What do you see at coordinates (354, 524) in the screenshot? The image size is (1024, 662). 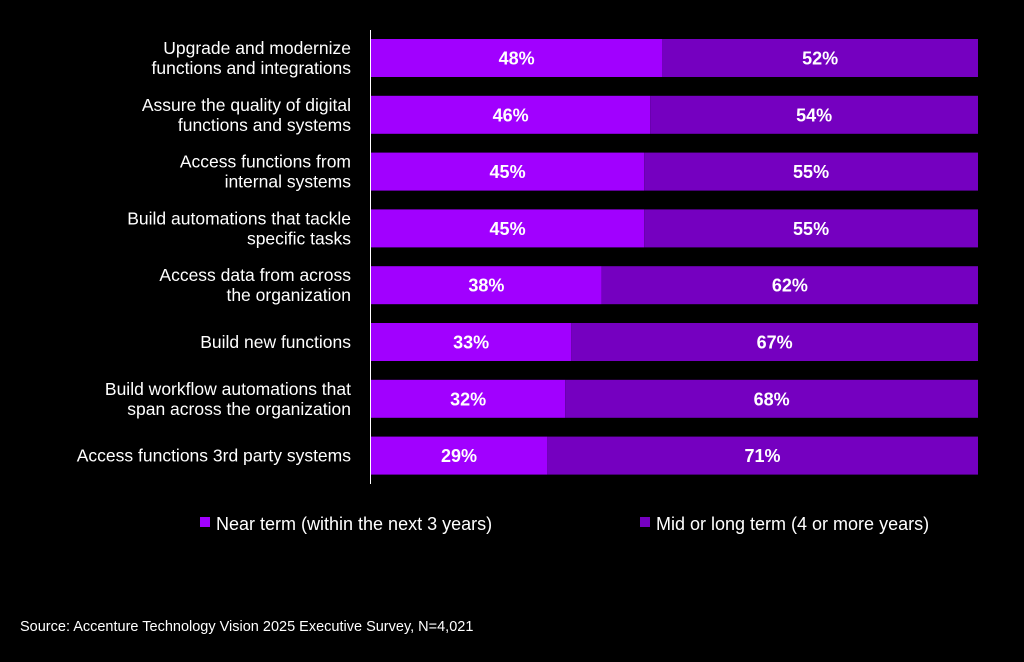 I see `legend-label-near-term: Near term (within the next 3 years)` at bounding box center [354, 524].